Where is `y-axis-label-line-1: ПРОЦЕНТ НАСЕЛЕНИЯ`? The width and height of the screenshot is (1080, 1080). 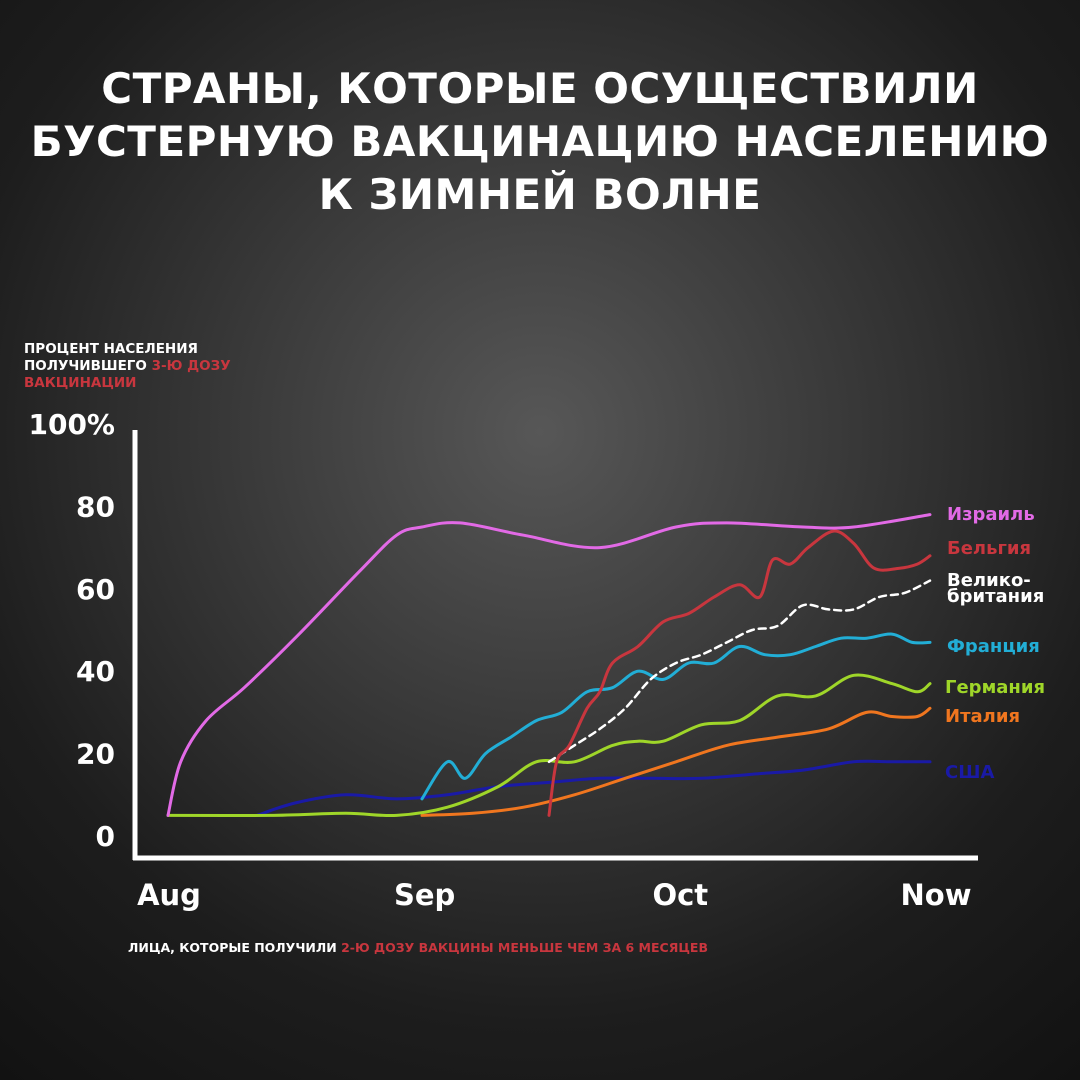
y-axis-label-line-1: ПРОЦЕНТ НАСЕЛЕНИЯ is located at coordinates (111, 349).